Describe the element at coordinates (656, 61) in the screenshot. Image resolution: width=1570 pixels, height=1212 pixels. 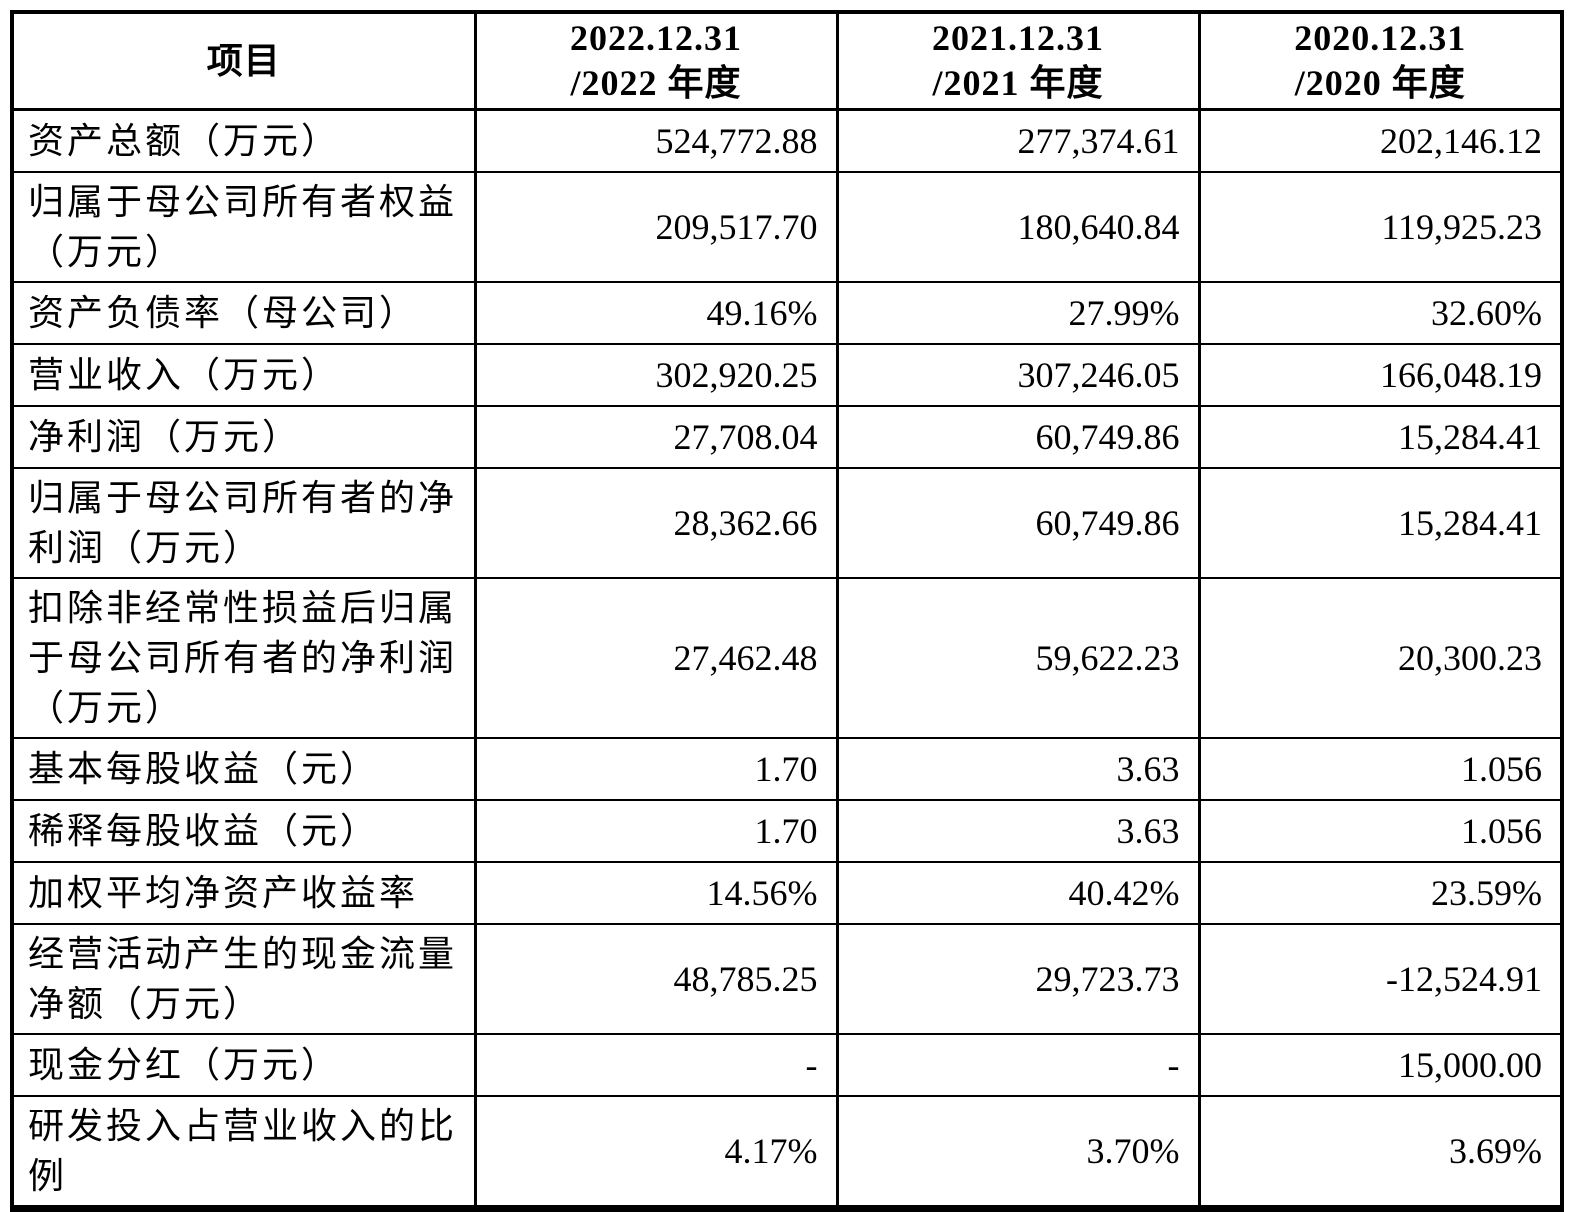
I see `header-period-2022-cell: 2022.12.31 /2022 年度` at that location.